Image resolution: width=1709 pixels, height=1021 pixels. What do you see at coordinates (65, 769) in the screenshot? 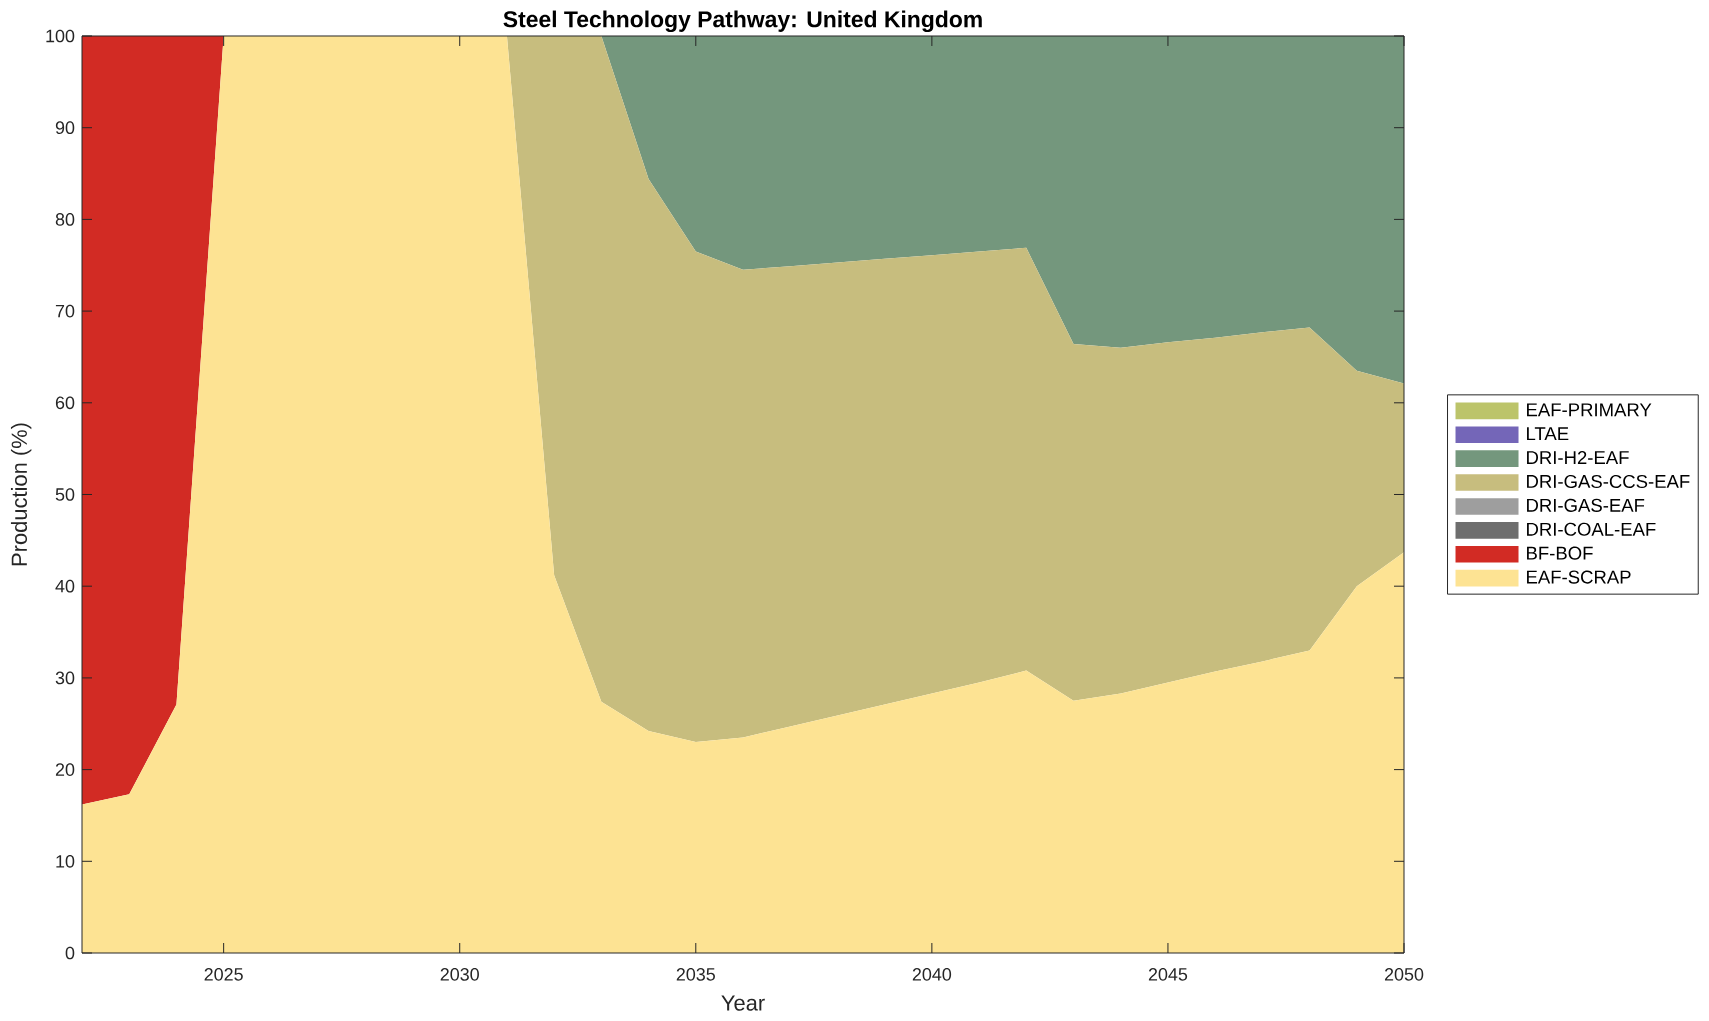
I see `y-tick-label: 20` at bounding box center [65, 769].